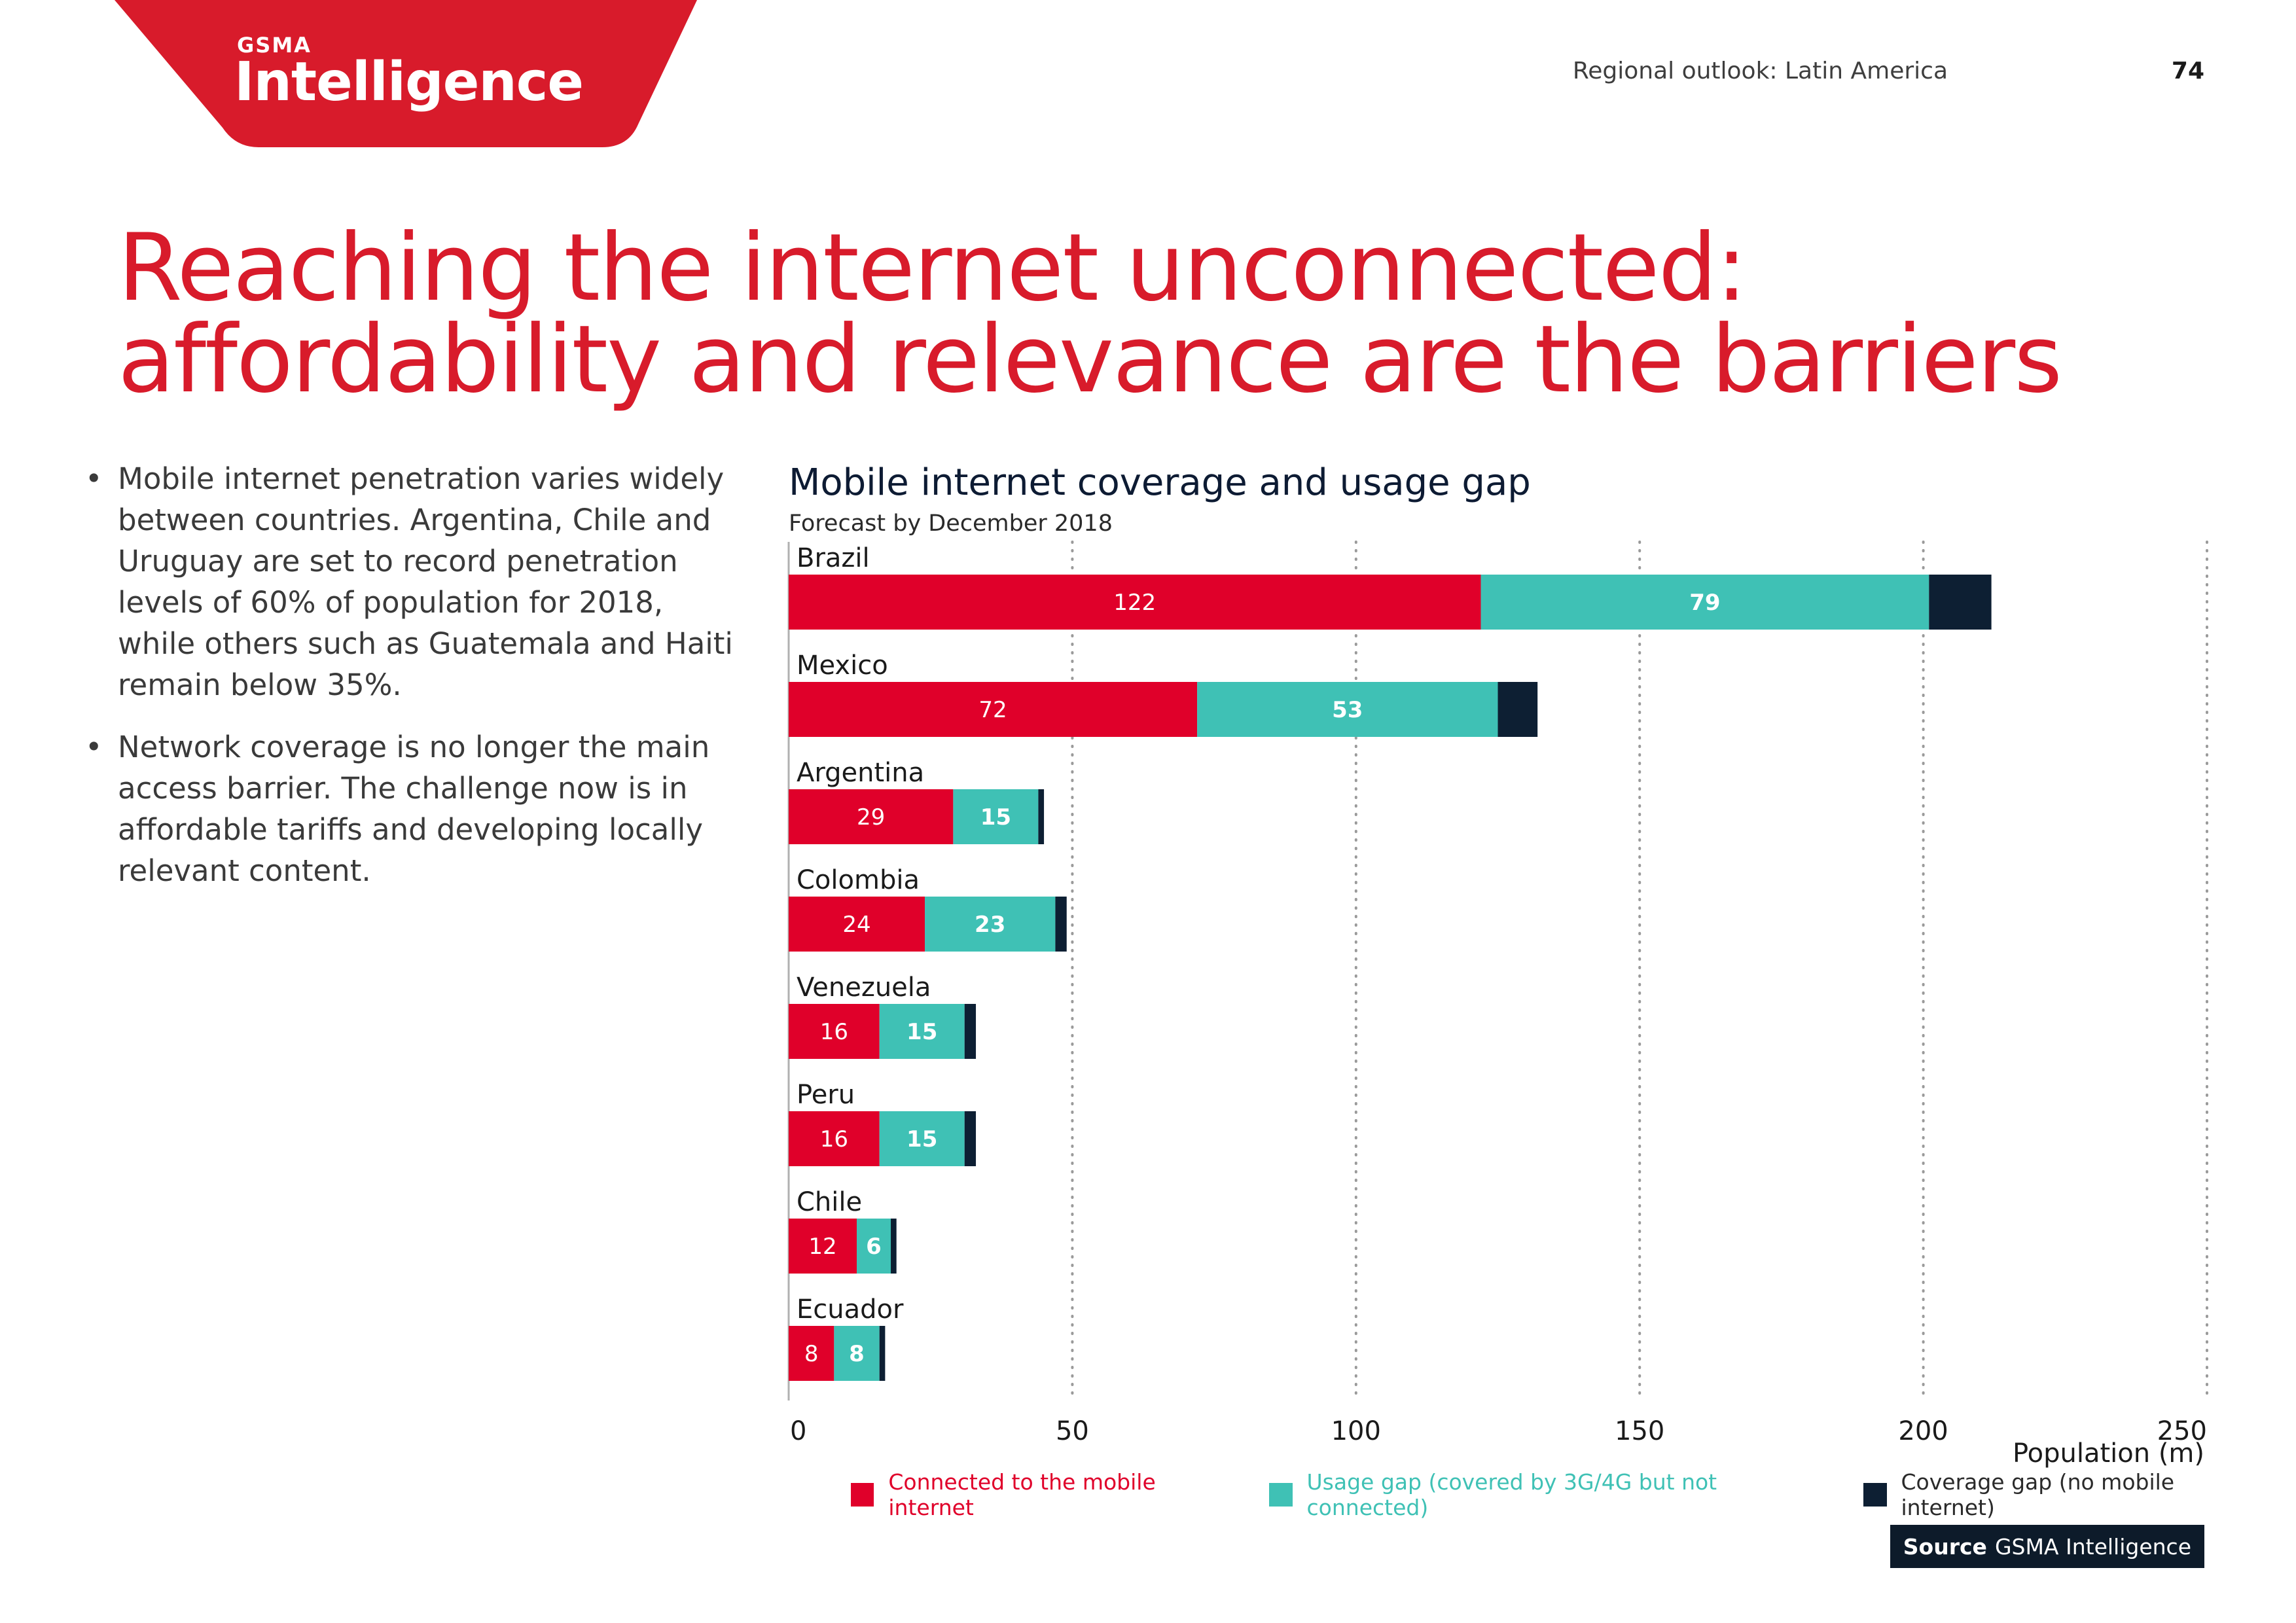  Describe the element at coordinates (833, 558) in the screenshot. I see `category-label: Brazil` at that location.